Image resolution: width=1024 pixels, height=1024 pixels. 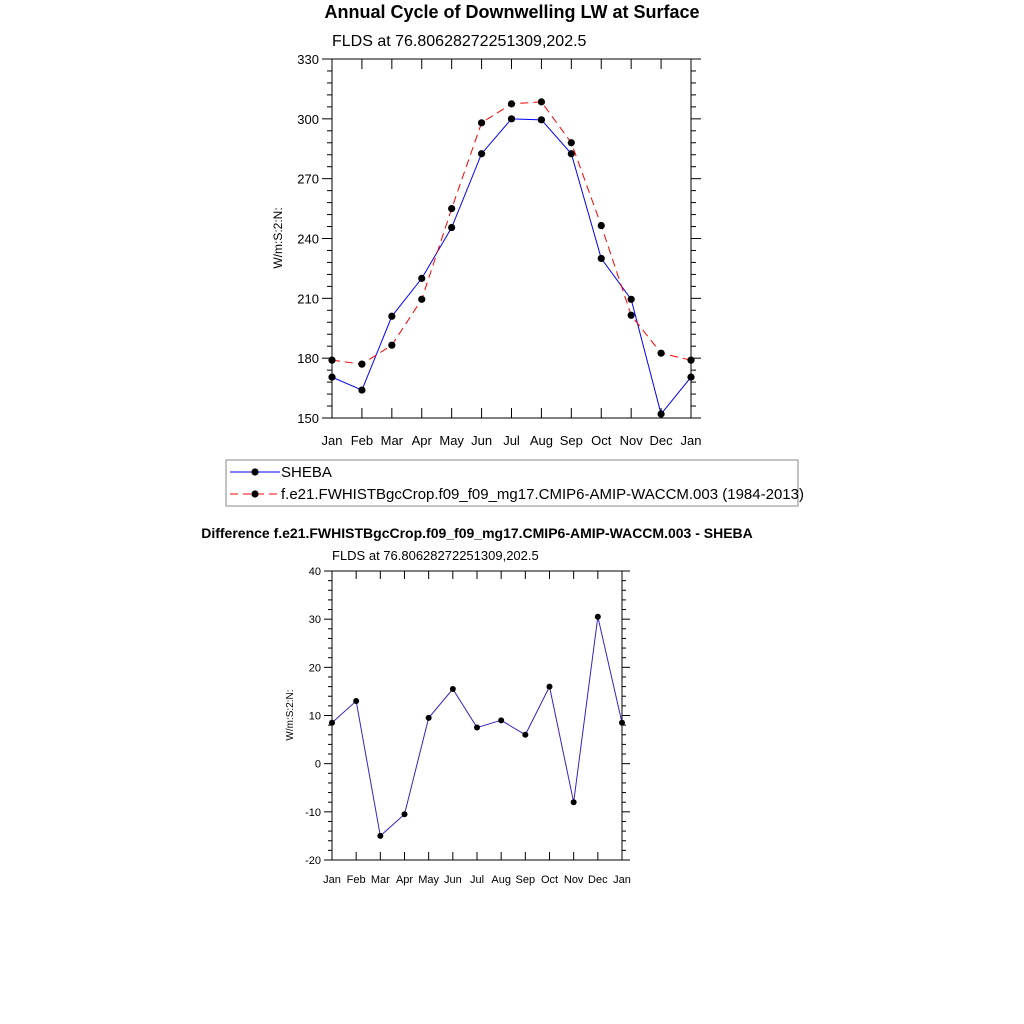 I want to click on y-axis-label: W/m:S:2:N:, so click(x=278, y=237).